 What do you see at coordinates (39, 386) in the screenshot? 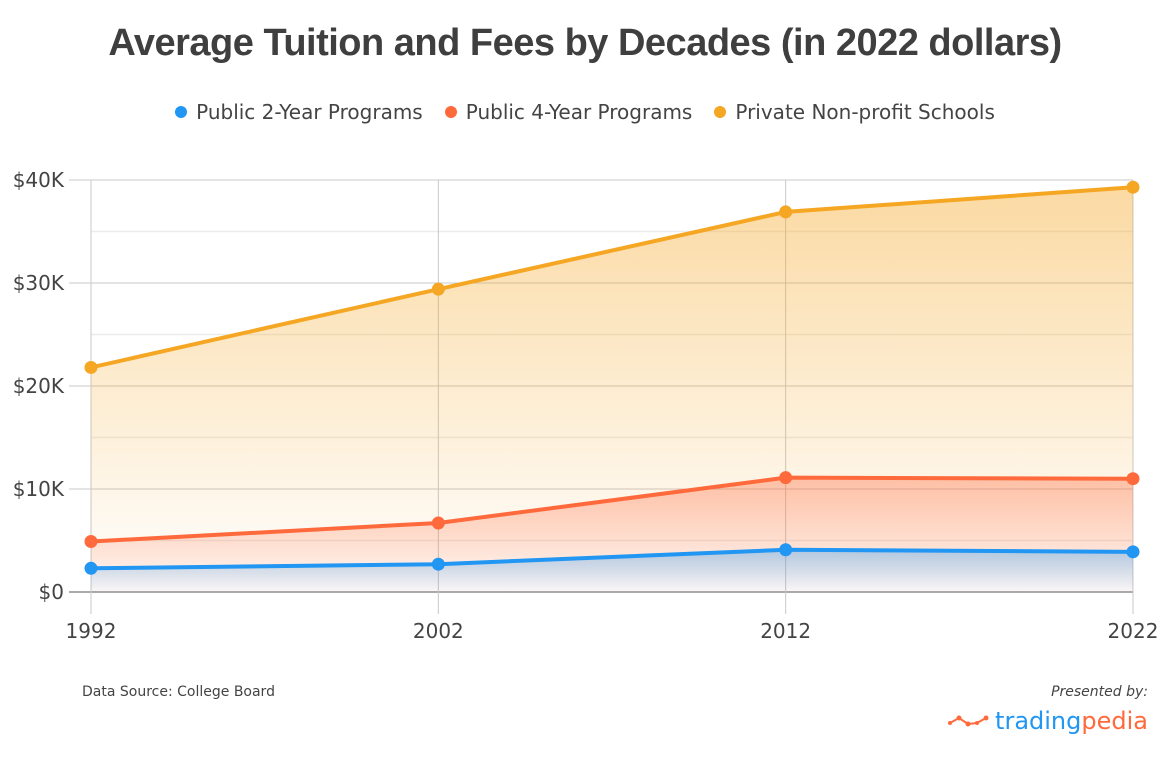
I see `y-tick-label: $20K` at bounding box center [39, 386].